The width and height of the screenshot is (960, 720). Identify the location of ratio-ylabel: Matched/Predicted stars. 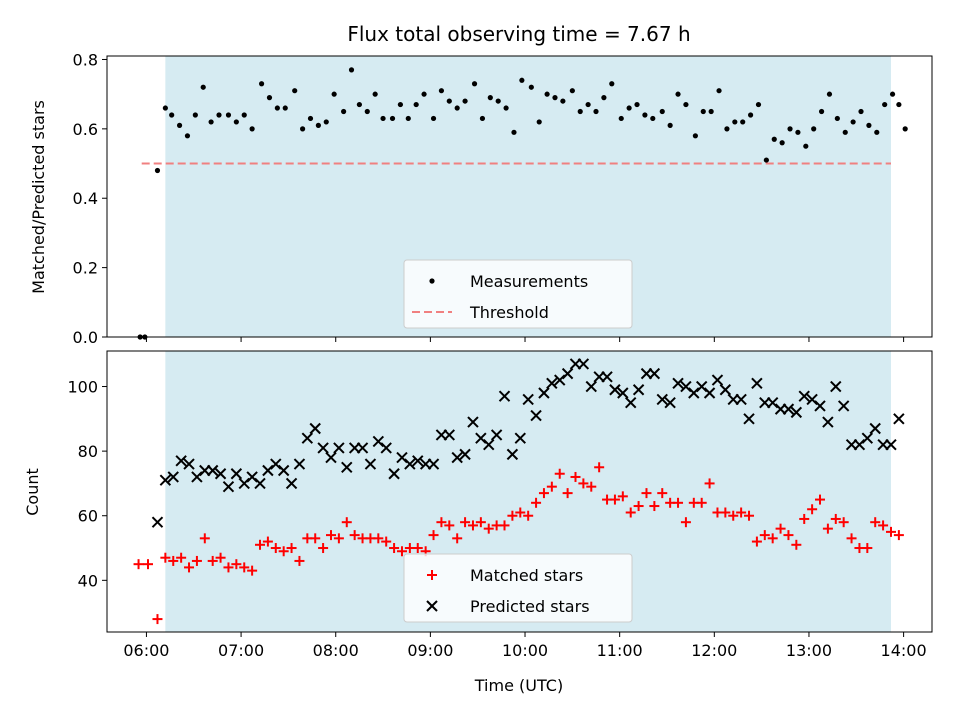
(38, 197).